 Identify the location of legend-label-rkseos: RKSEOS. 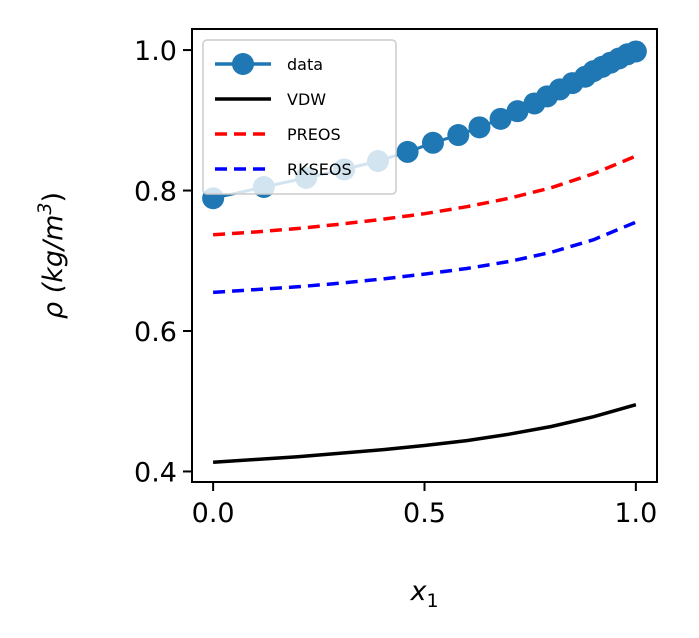
(319, 169).